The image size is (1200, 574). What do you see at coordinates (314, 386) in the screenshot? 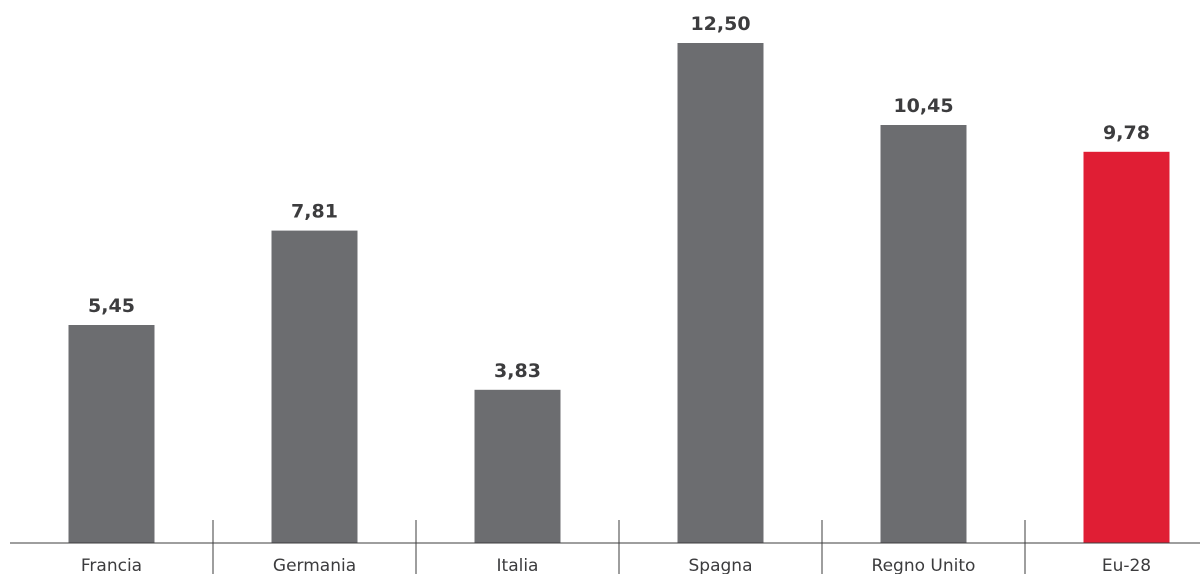
I see `bar-germania` at bounding box center [314, 386].